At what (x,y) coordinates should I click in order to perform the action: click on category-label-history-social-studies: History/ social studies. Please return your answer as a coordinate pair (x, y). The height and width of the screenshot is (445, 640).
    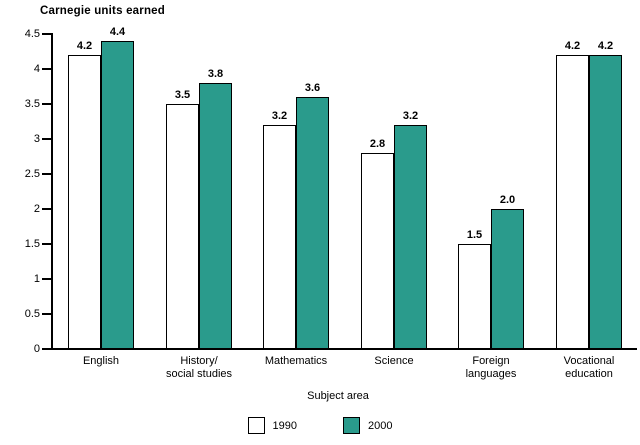
    Looking at the image, I should click on (199, 367).